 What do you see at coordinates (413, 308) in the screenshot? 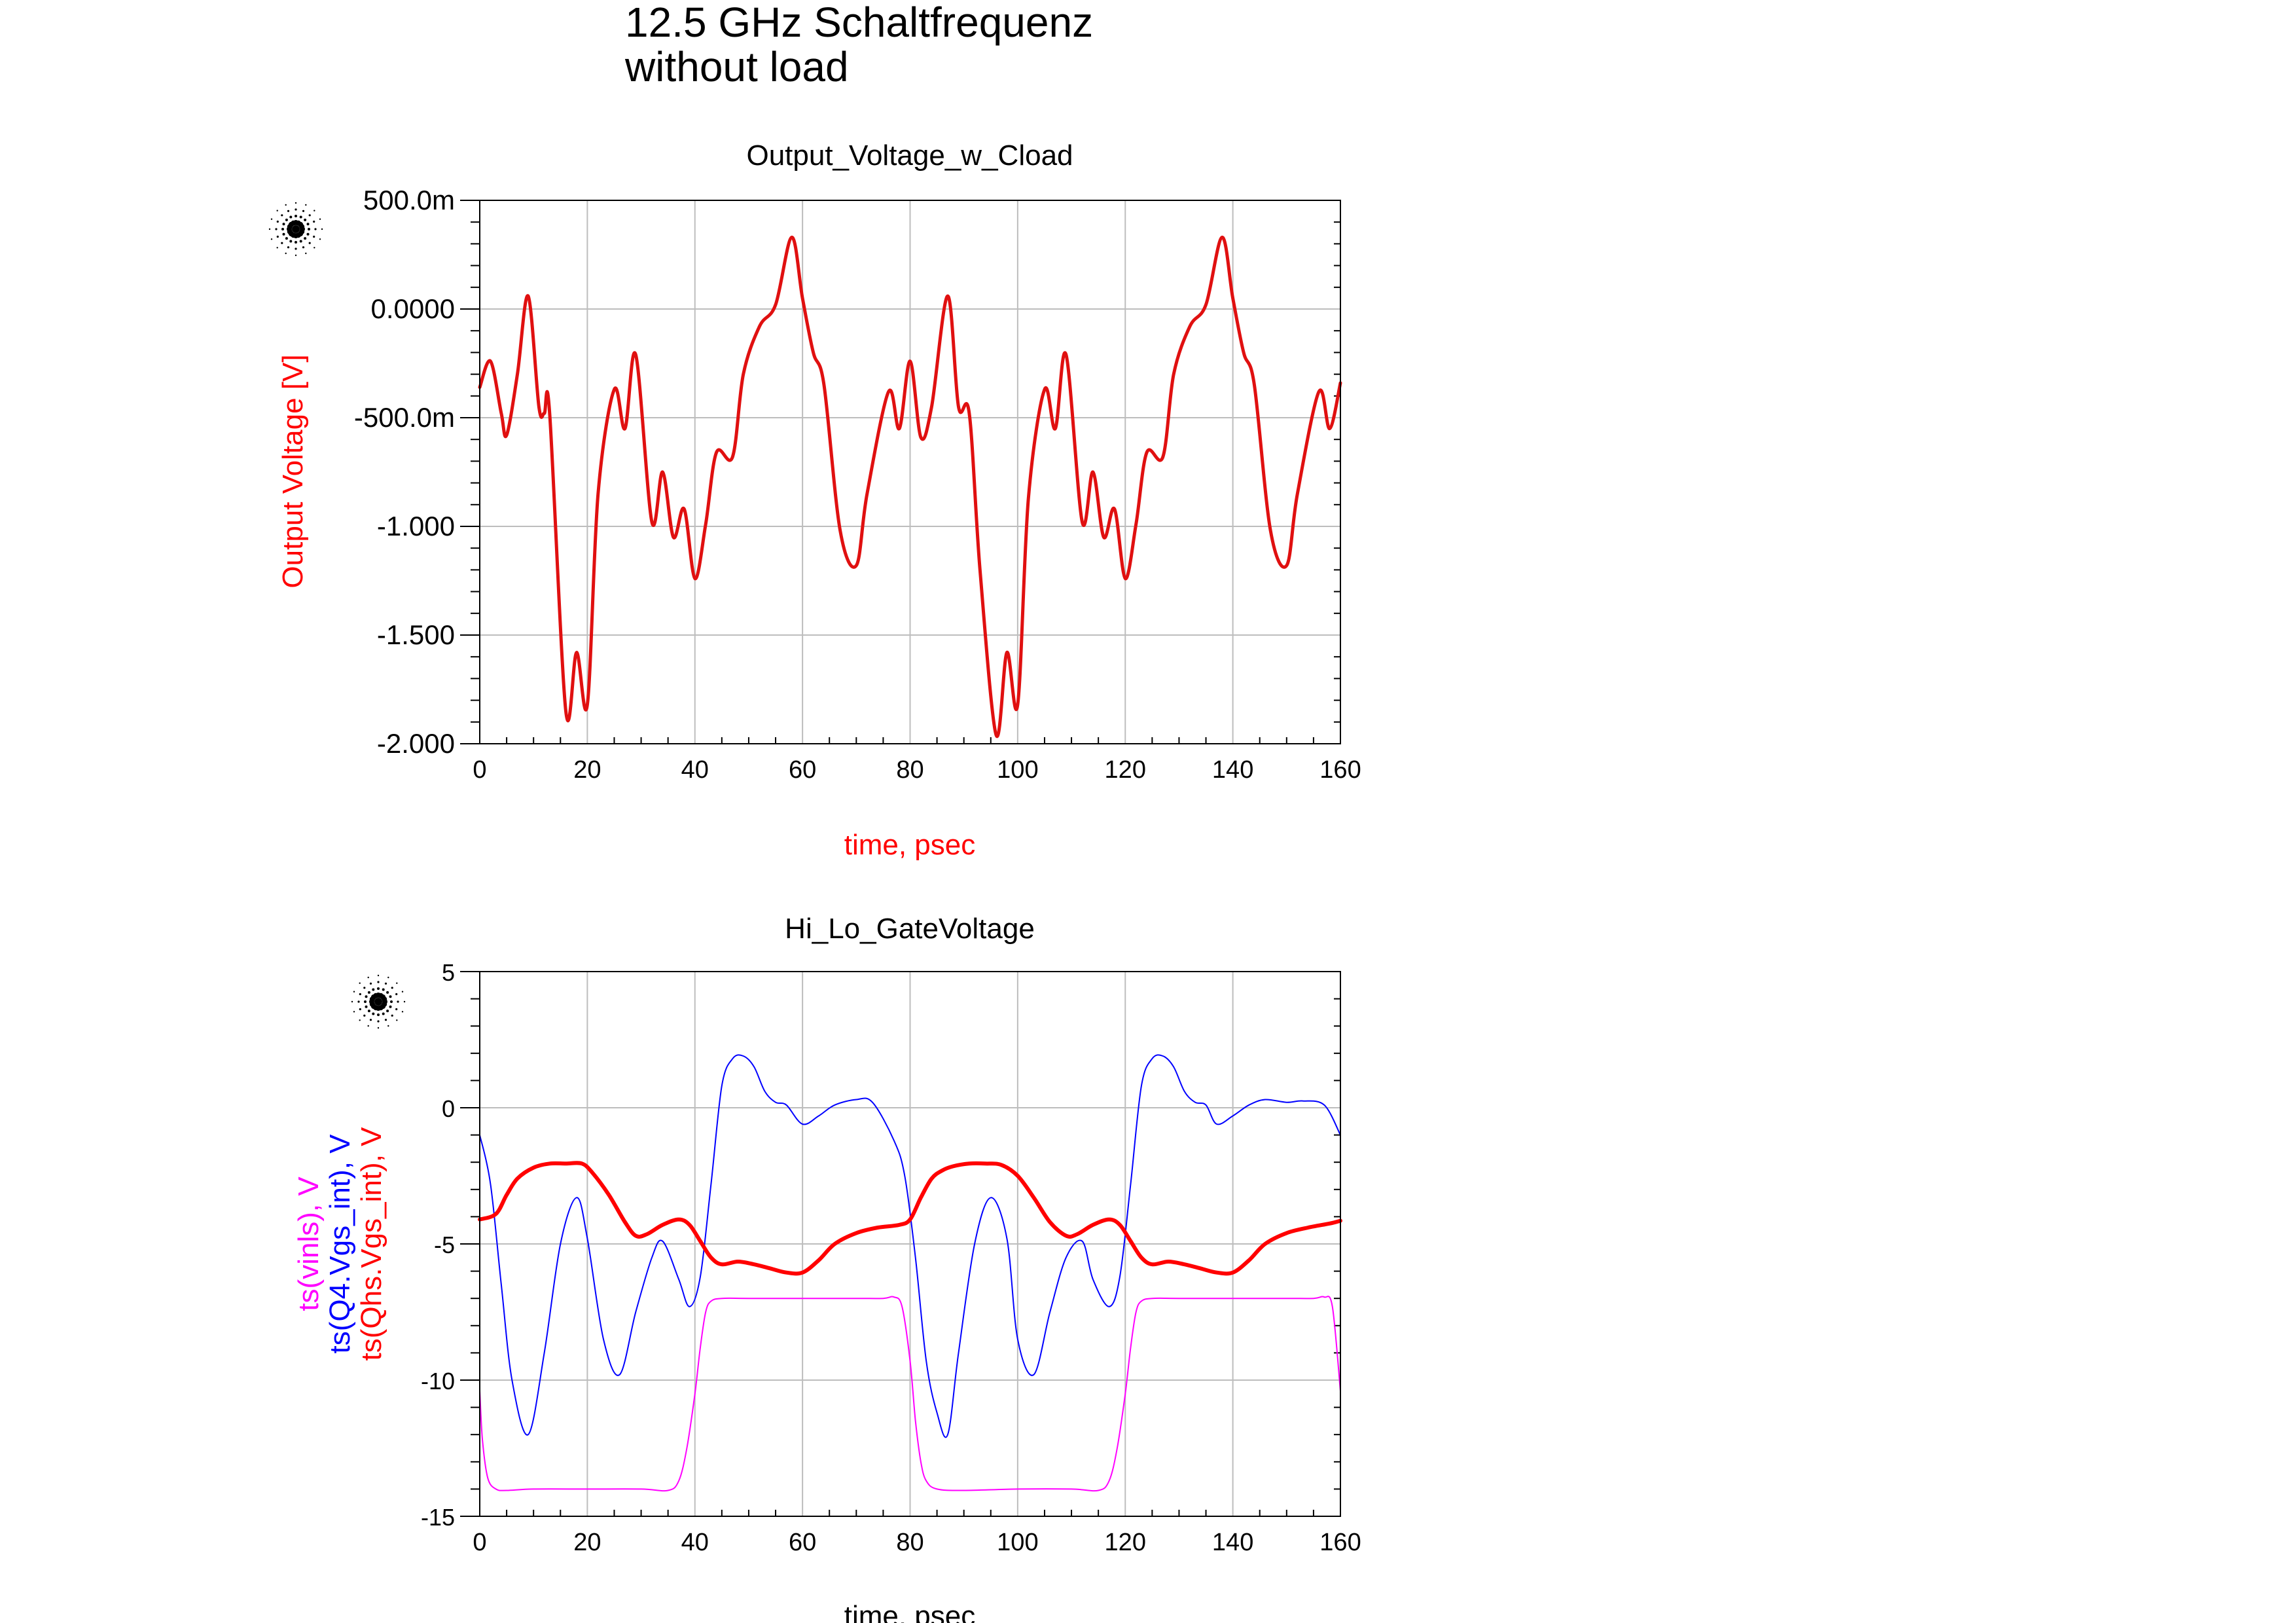
I see `y-tick-label: 0.0000` at bounding box center [413, 308].